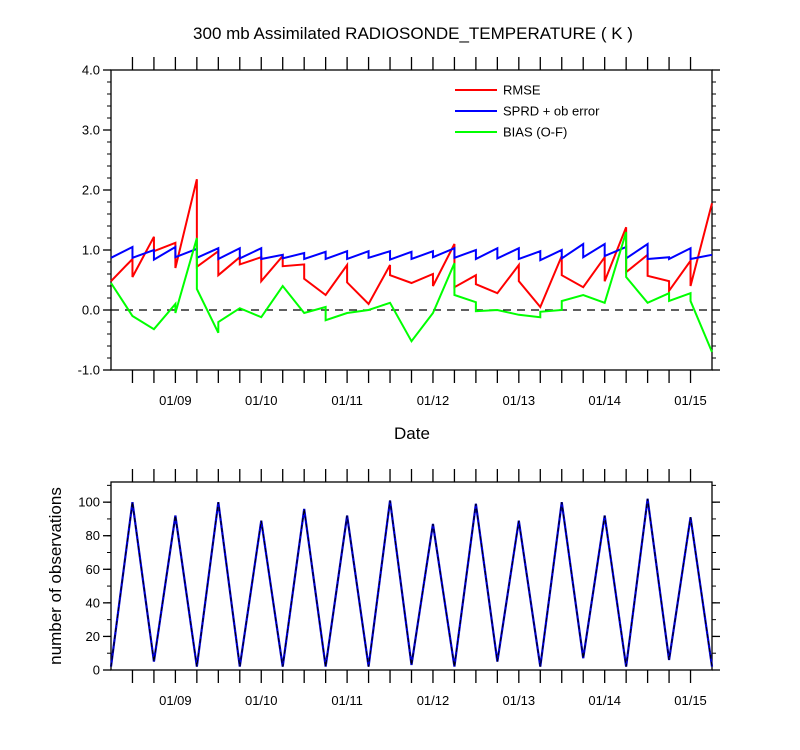 This screenshot has height=750, width=800. Describe the element at coordinates (347, 400) in the screenshot. I see `top-x-tick-label: 01/11` at that location.